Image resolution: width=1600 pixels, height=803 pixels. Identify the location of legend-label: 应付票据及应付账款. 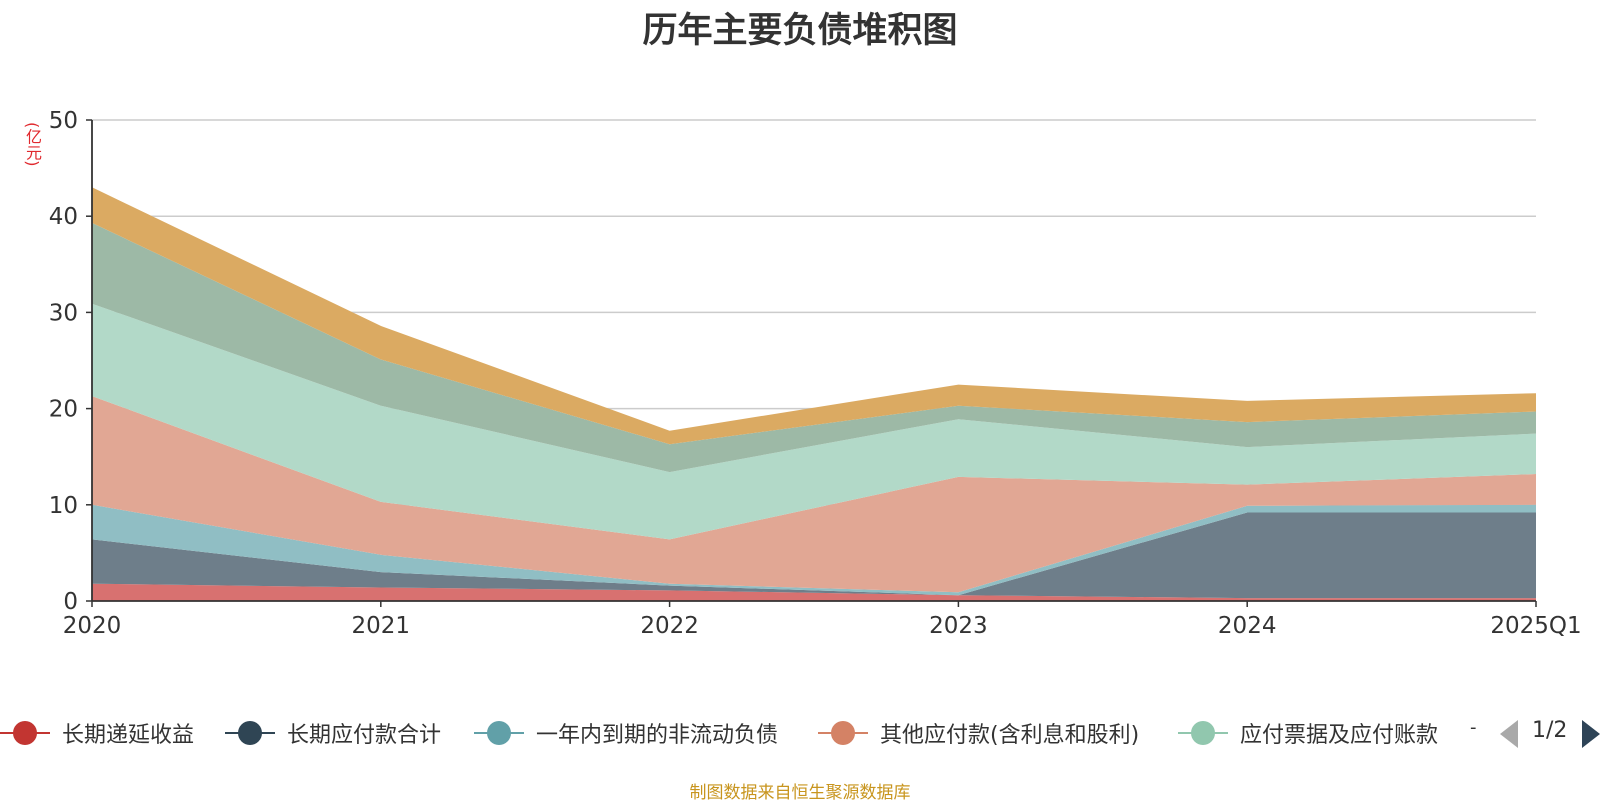
(1339, 735).